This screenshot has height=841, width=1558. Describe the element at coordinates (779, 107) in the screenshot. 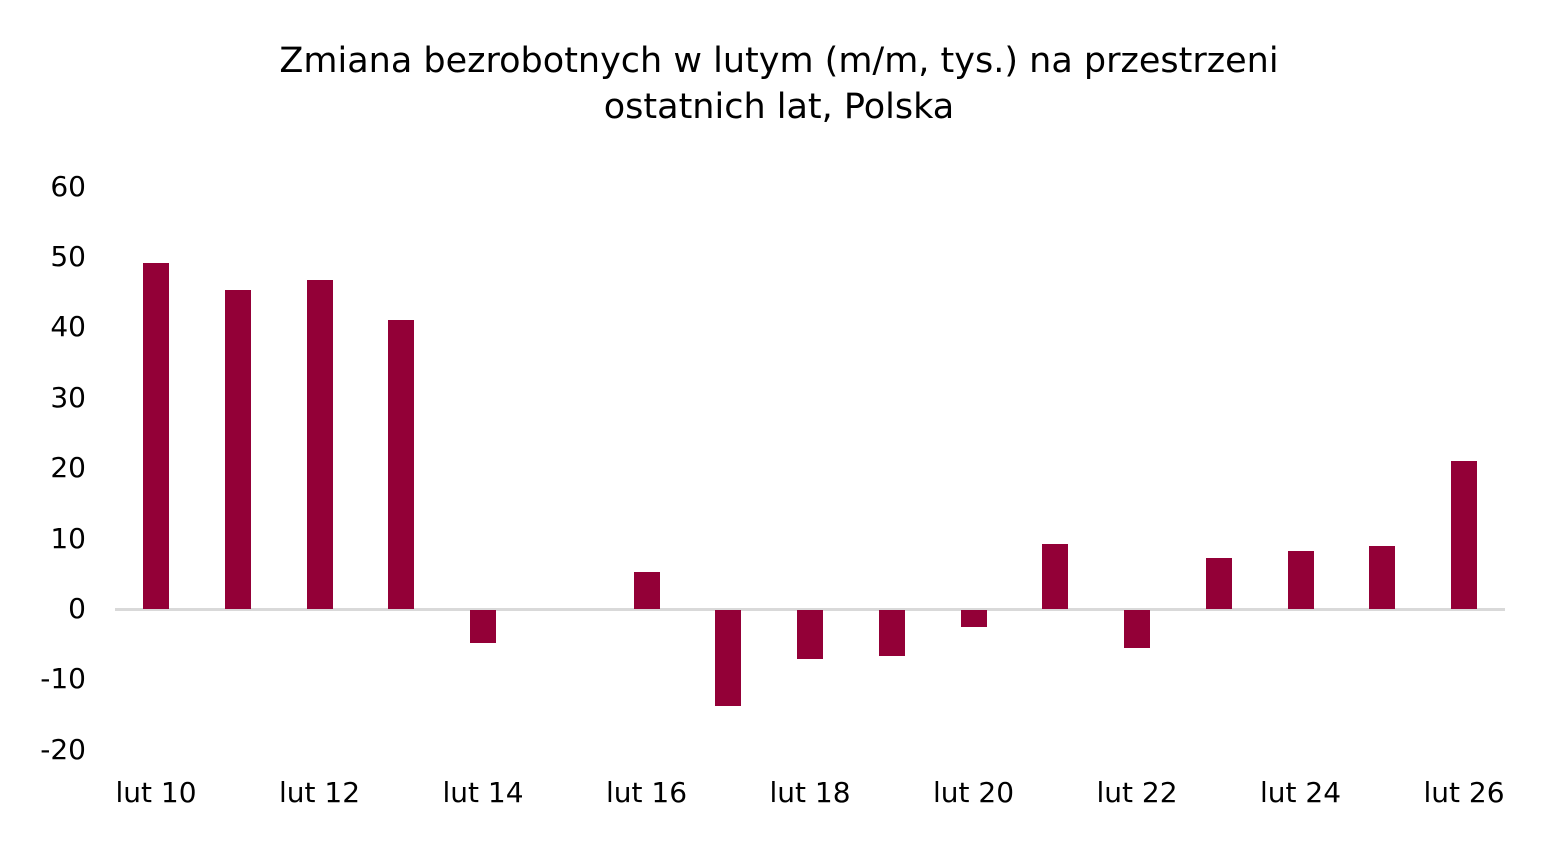

I see `chart-title-line-2: ostatnich lat, Polska` at that location.